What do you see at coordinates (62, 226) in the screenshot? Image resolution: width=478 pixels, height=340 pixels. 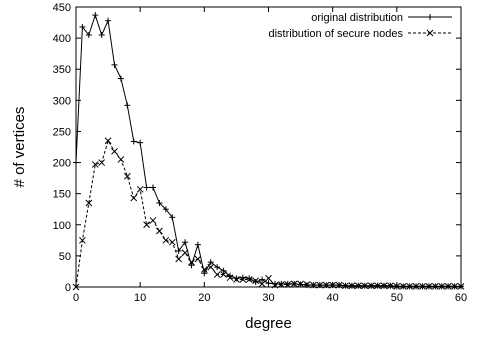 I see `y-tick-label: 100` at bounding box center [62, 226].